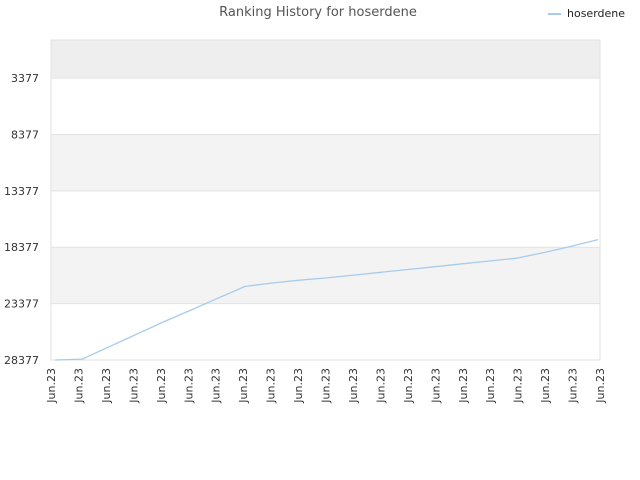  I want to click on y-tick-label: 28377, so click(21, 360).